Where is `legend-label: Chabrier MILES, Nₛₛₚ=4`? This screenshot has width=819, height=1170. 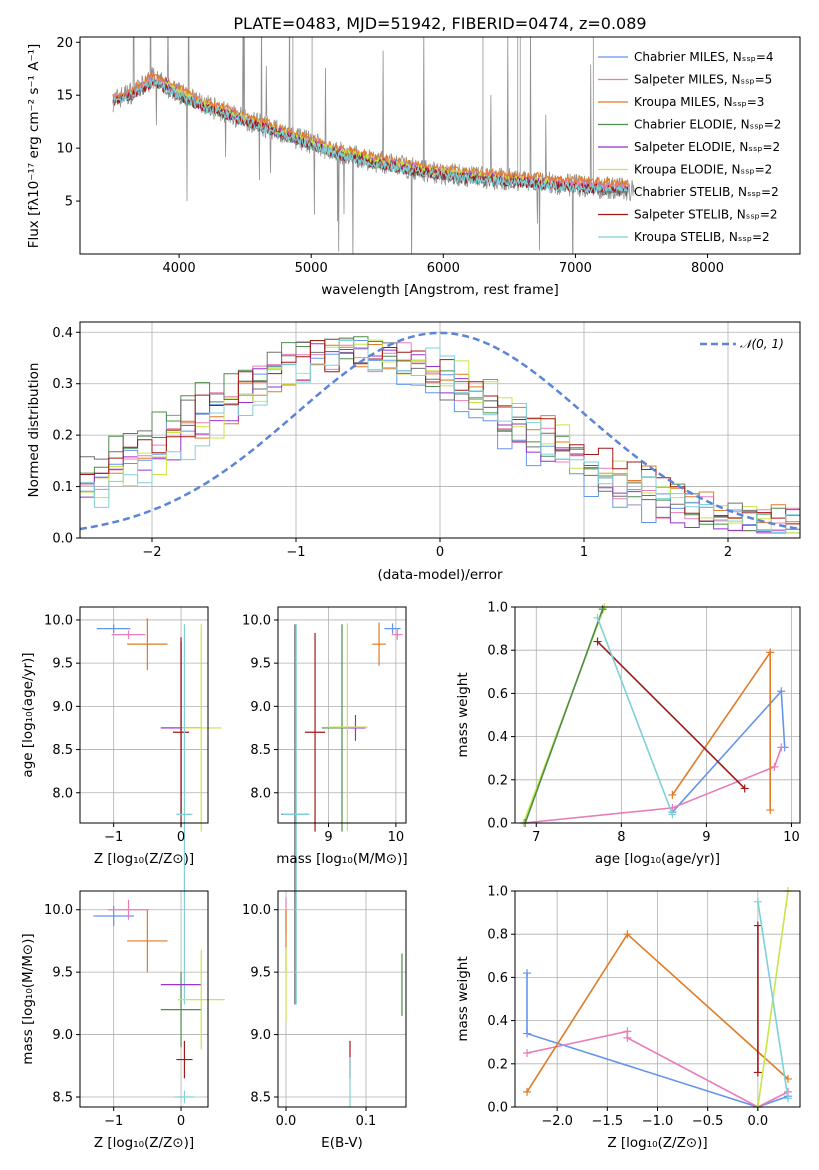
legend-label: Chabrier MILES, Nₛₛₚ=4 is located at coordinates (704, 57).